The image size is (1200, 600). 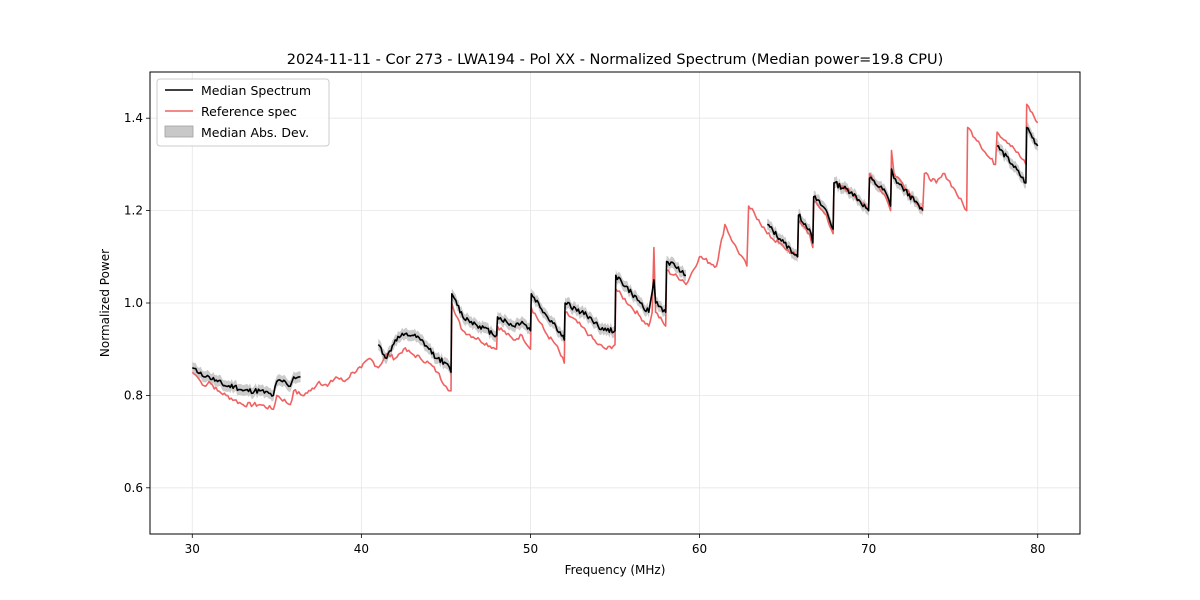 I want to click on x-tick-label: 80, so click(x=1037, y=549).